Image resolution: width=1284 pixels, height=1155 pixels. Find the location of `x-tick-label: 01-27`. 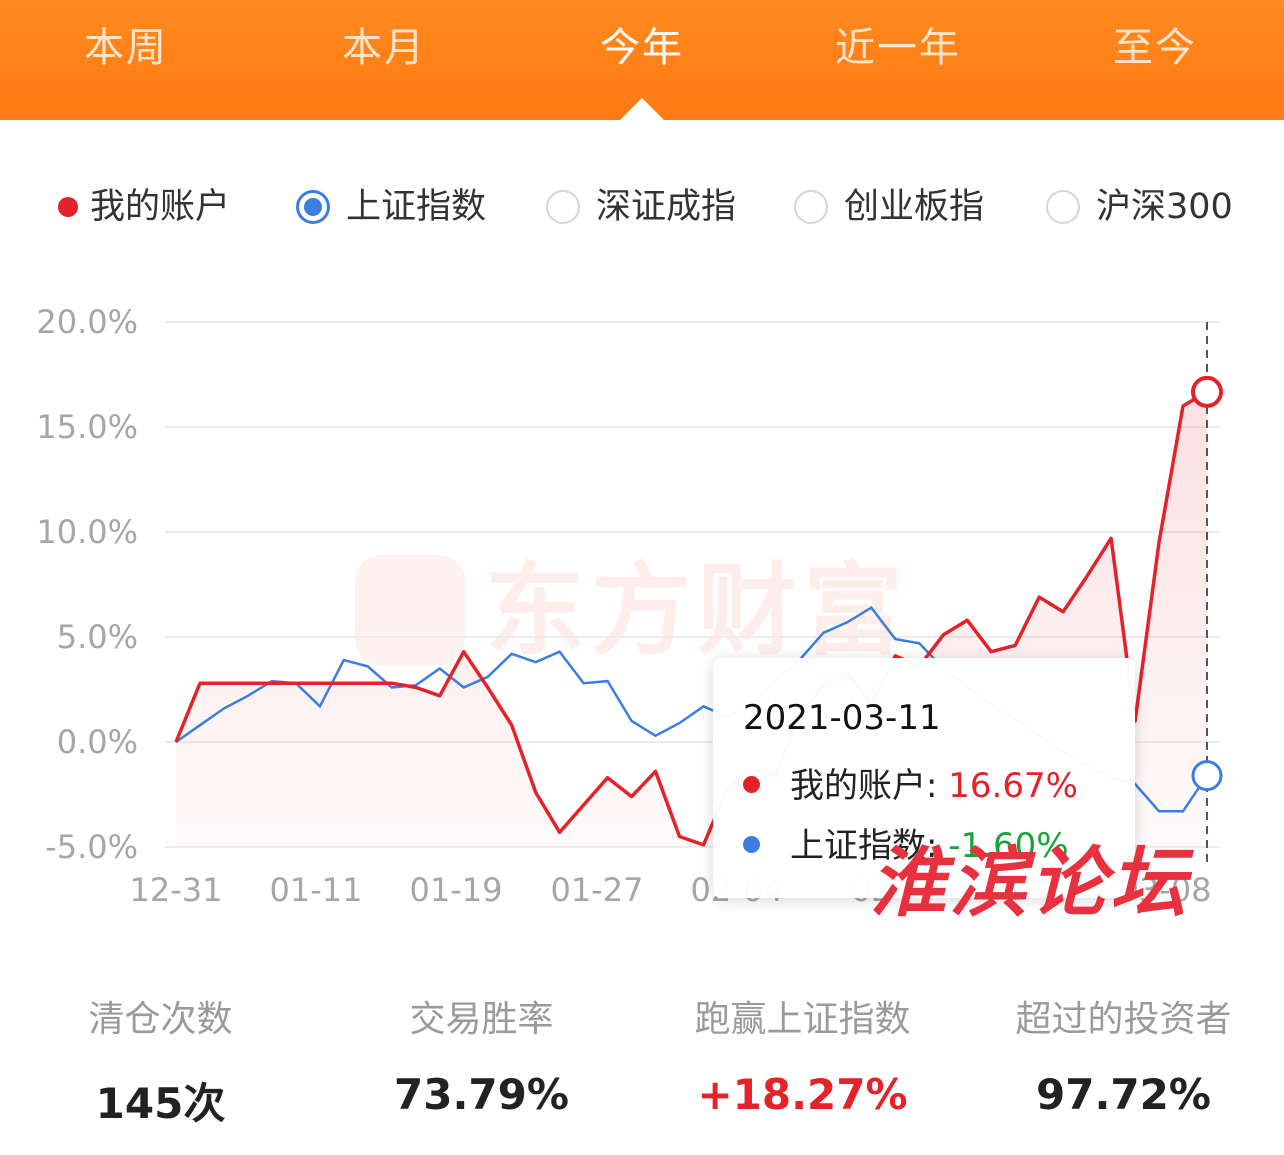

x-tick-label: 01-27 is located at coordinates (597, 890).